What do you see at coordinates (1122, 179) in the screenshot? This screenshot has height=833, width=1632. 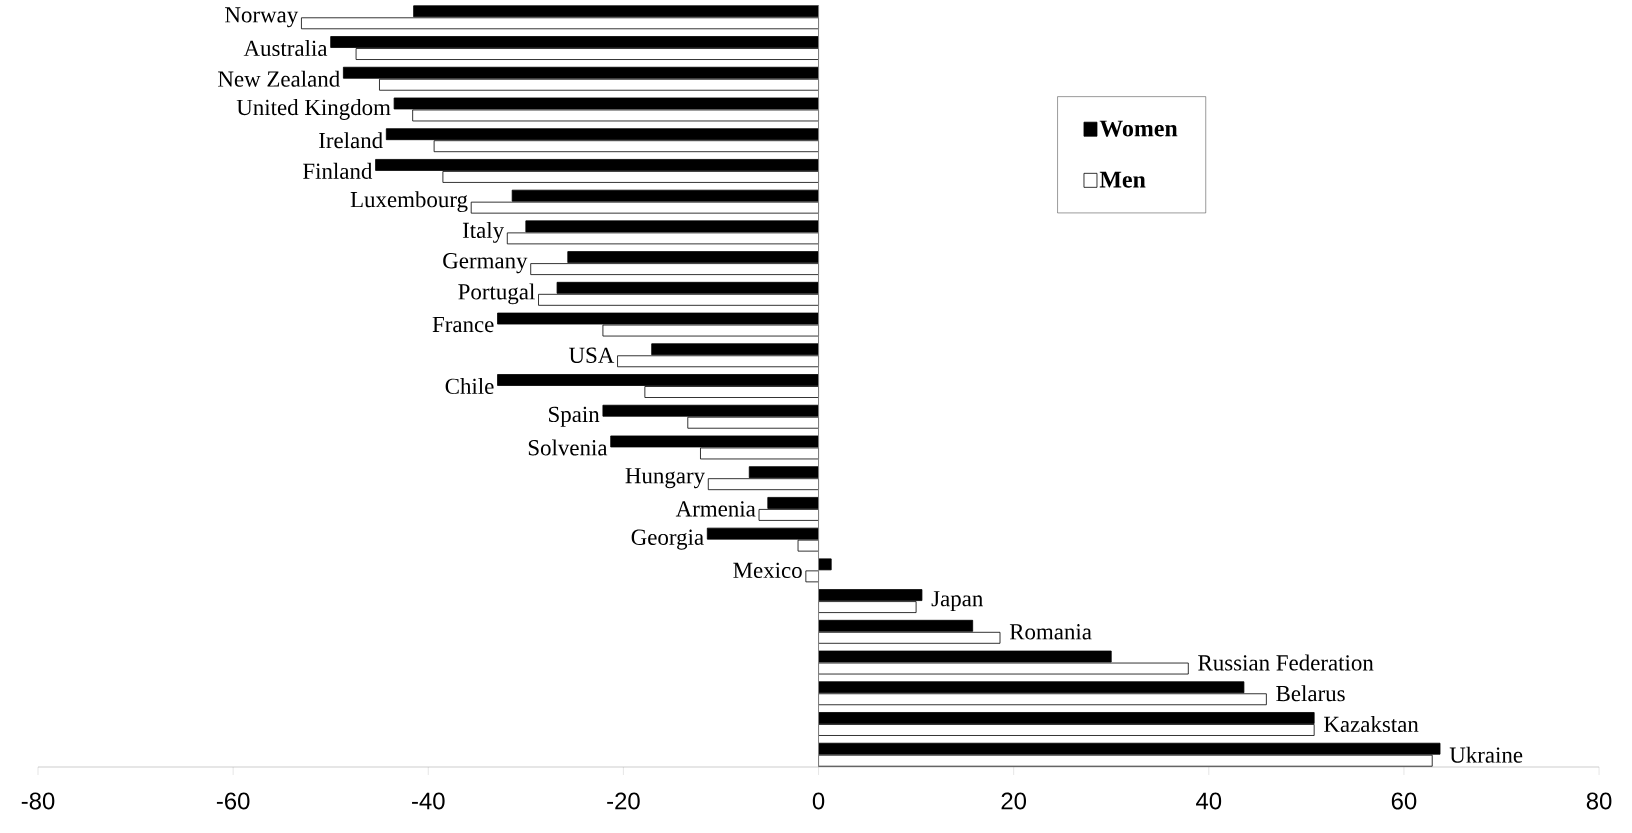 I see `legend-label: Men` at bounding box center [1122, 179].